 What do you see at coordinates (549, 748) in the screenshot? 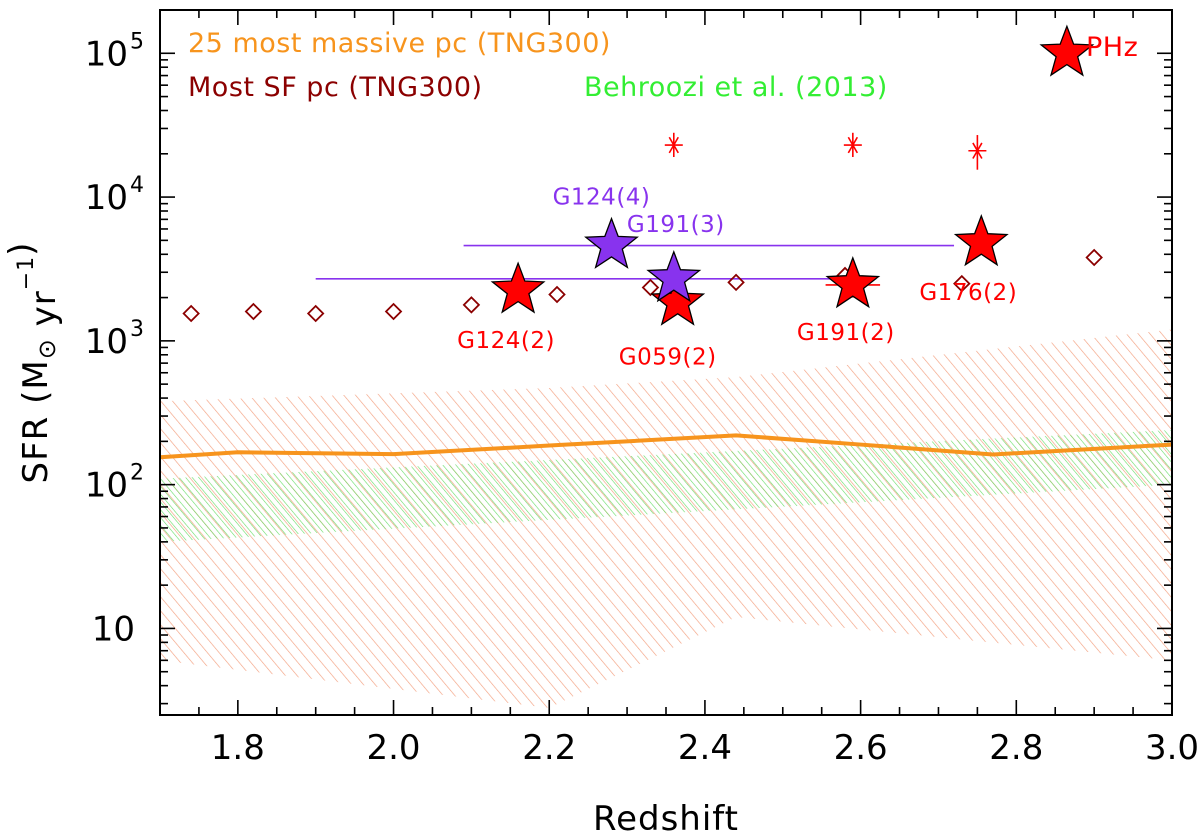
I see `x-tick-label: 2.2` at bounding box center [549, 748].